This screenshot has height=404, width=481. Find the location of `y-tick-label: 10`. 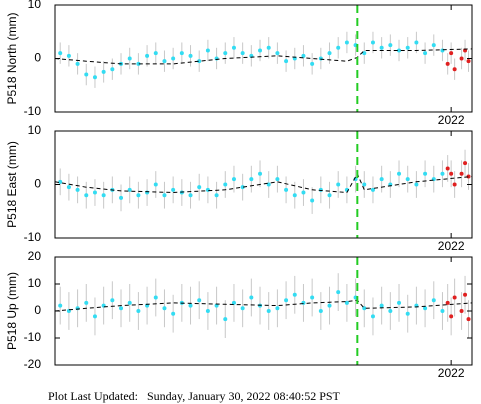

y-tick-label: 10 is located at coordinates (35, 130).